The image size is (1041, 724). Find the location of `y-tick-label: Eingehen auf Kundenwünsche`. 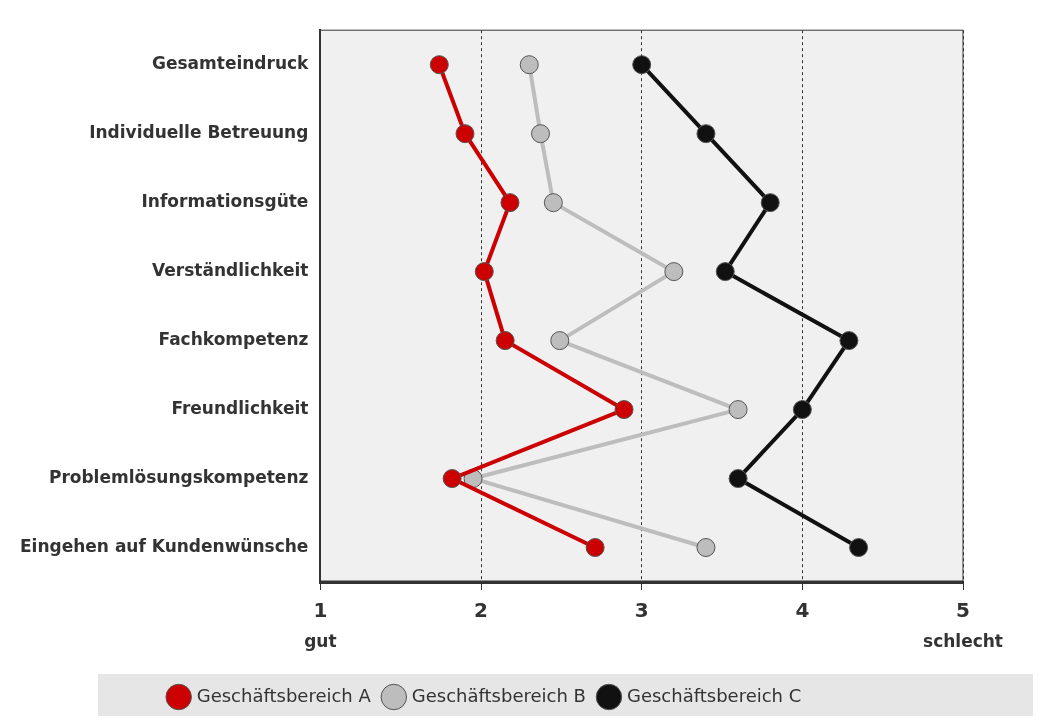

y-tick-label: Eingehen auf Kundenwünsche is located at coordinates (164, 545).